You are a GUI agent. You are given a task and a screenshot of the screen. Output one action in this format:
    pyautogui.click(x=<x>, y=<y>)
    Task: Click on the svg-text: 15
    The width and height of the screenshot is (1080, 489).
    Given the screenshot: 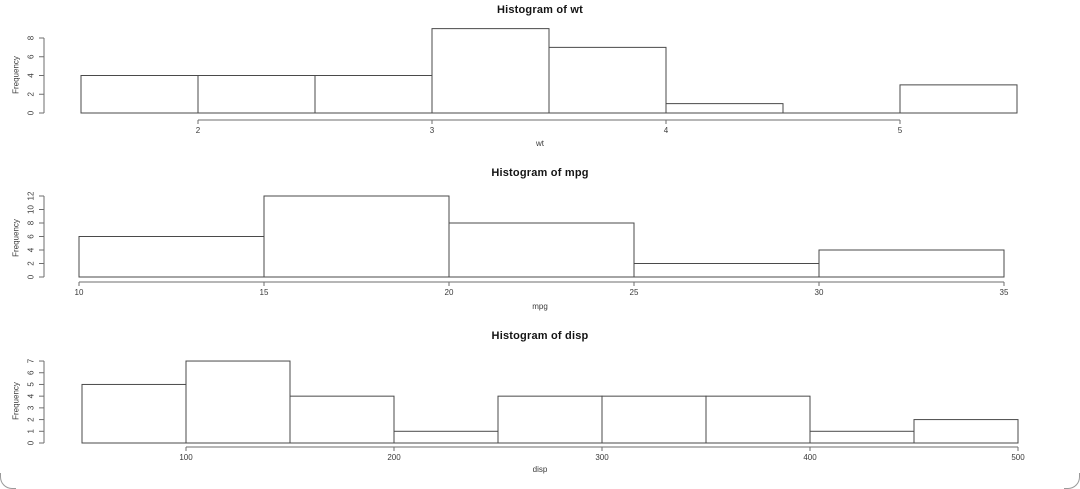 What is the action you would take?
    pyautogui.click(x=264, y=292)
    